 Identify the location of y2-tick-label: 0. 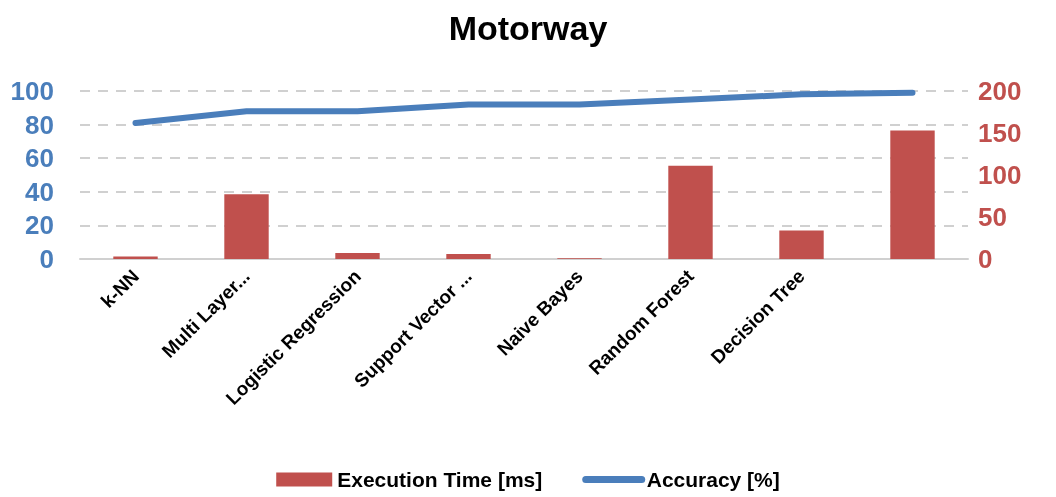
(985, 259).